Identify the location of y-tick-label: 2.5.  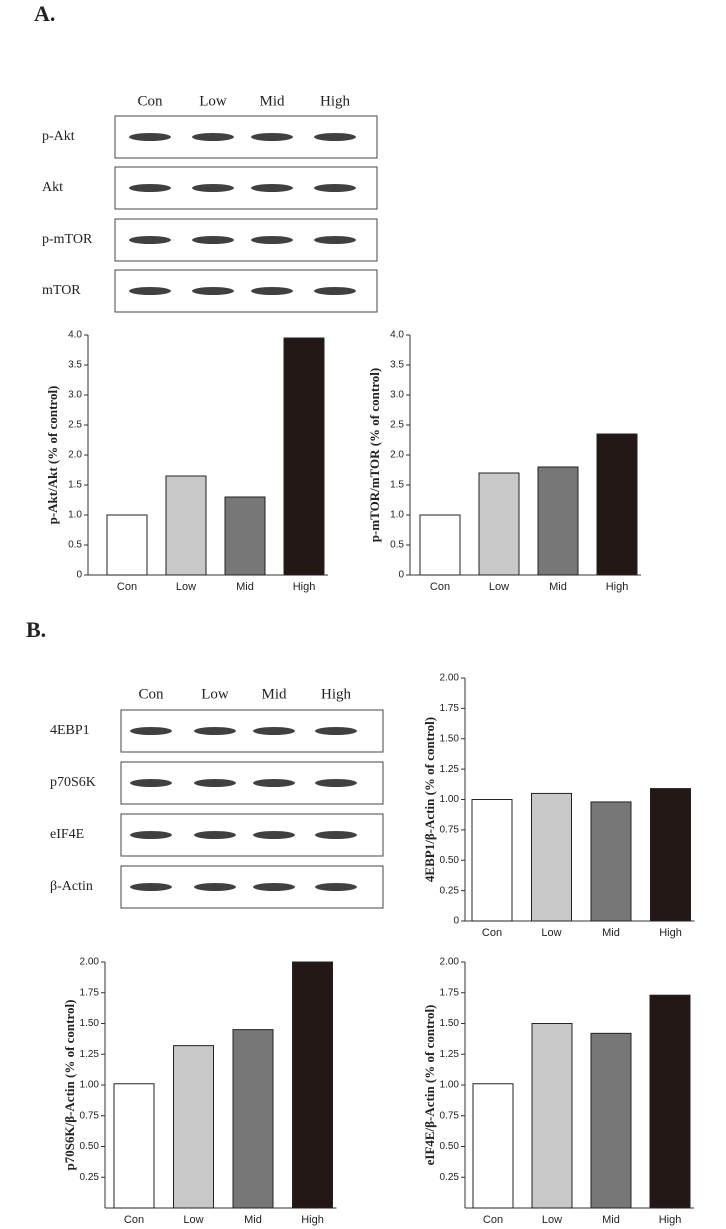
(75, 425).